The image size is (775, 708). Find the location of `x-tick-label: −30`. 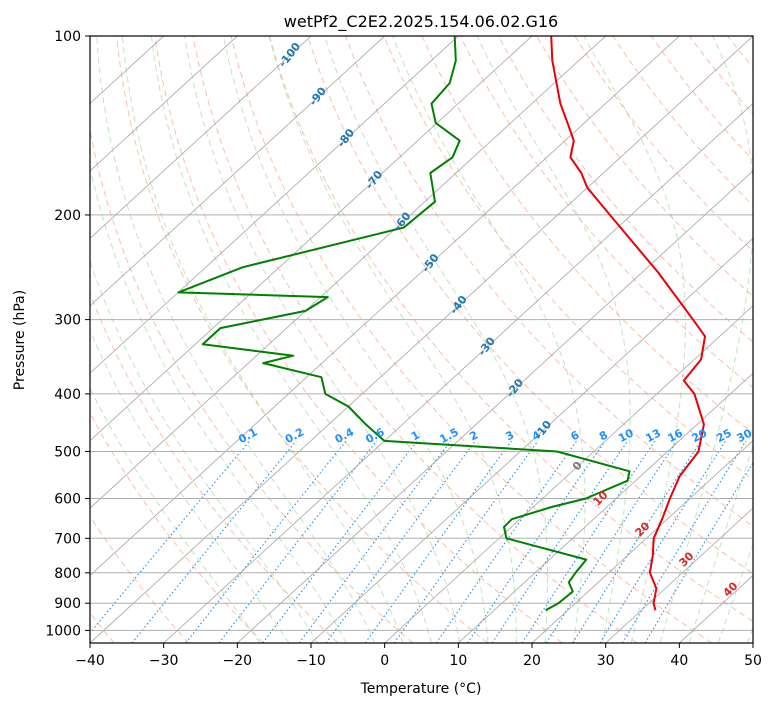

x-tick-label: −30 is located at coordinates (164, 661).